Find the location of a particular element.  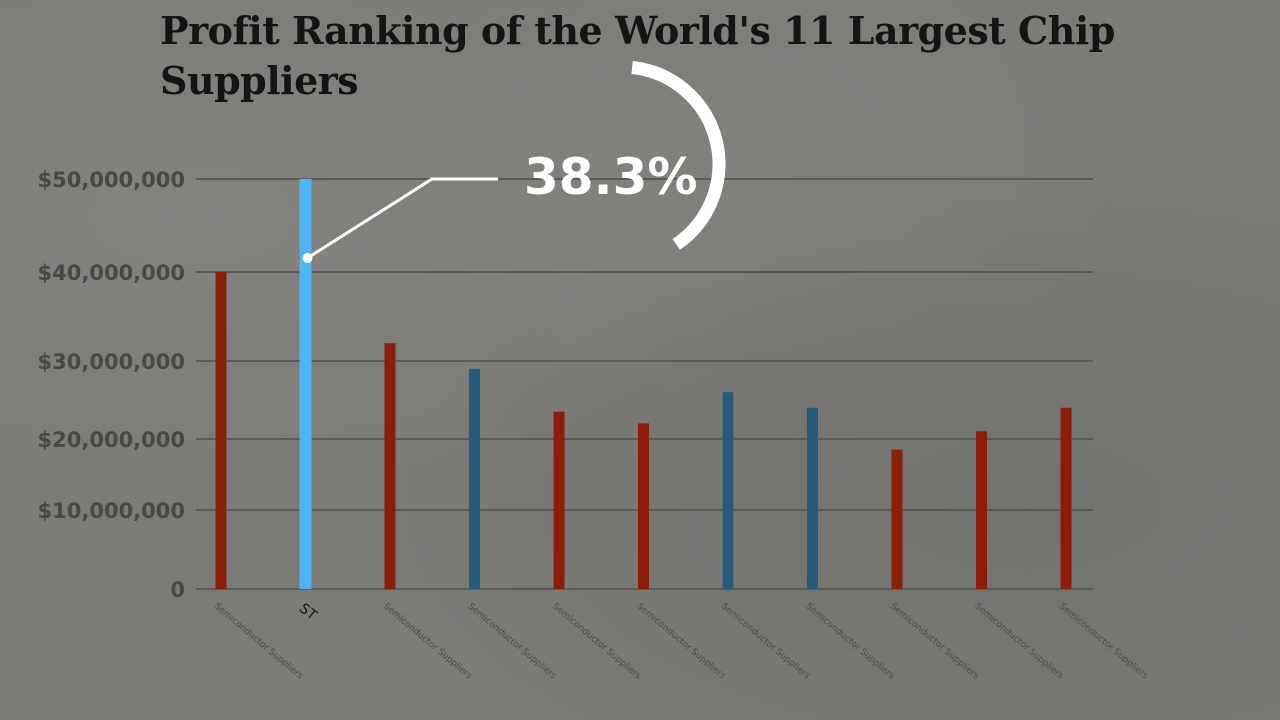

x-tick-label-8: Semiconductor Suppliers is located at coordinates (934, 642).